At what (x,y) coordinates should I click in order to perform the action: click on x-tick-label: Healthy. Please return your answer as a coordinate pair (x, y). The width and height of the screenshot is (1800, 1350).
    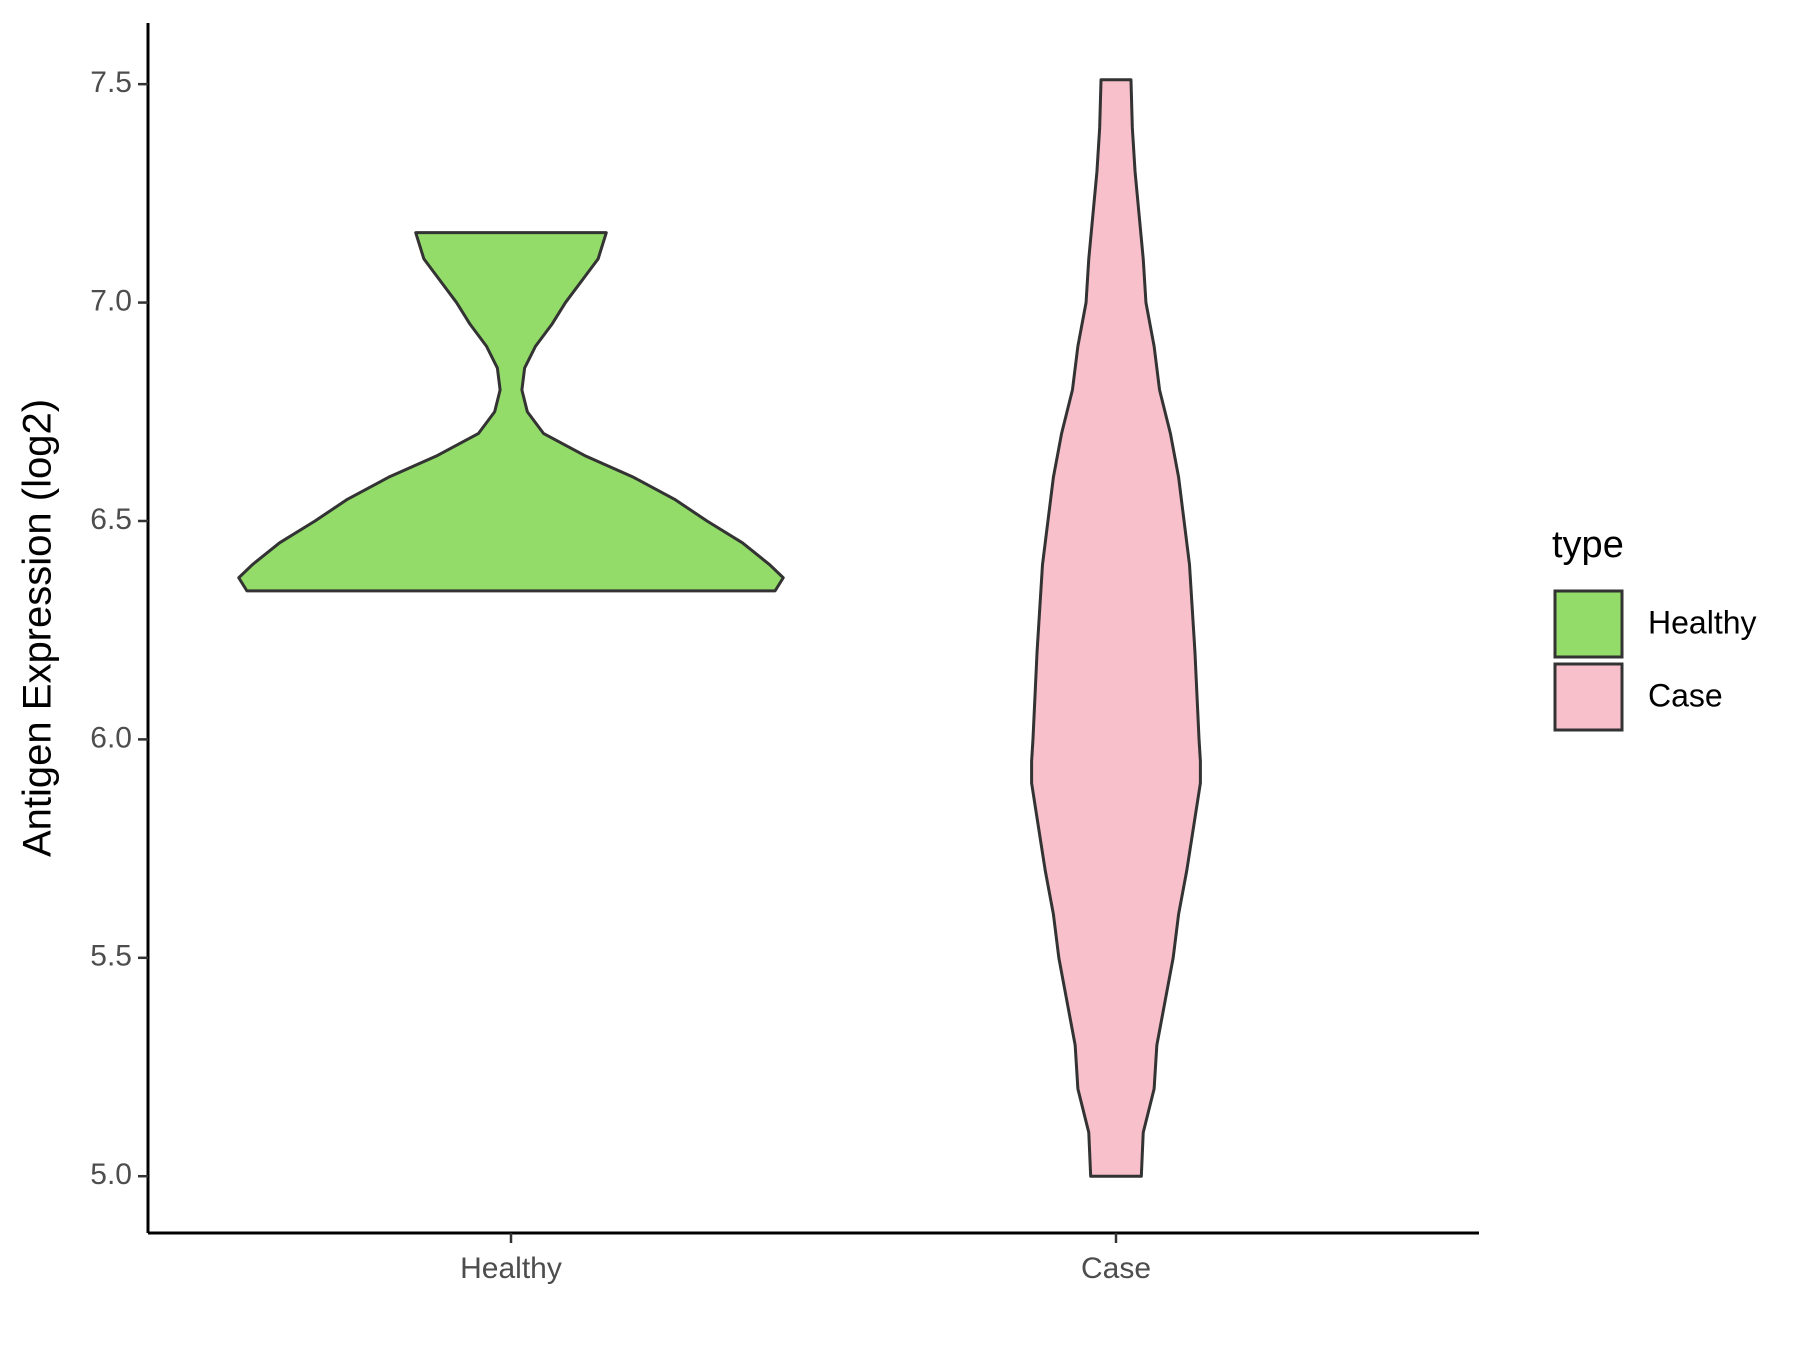
    Looking at the image, I should click on (511, 1268).